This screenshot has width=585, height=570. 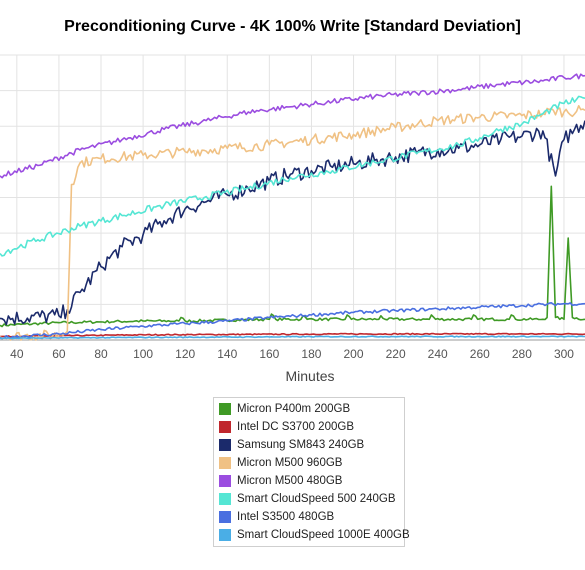 I want to click on x-tick-label: 200, so click(x=354, y=354).